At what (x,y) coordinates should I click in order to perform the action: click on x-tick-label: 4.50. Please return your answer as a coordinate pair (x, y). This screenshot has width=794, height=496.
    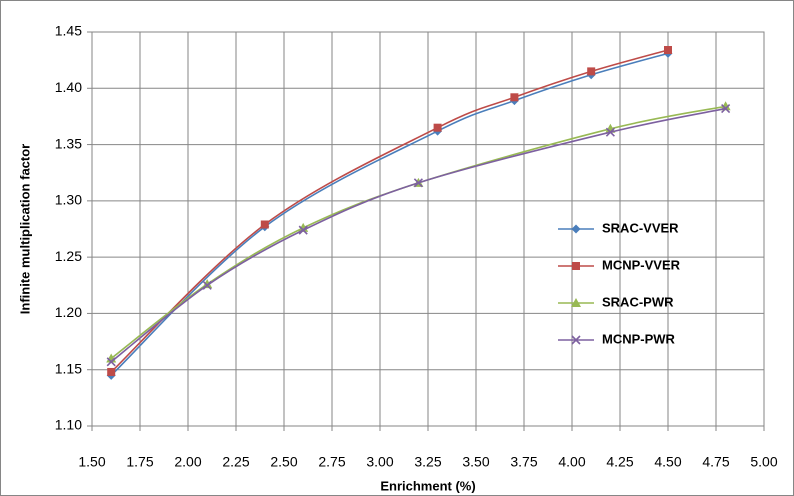
    Looking at the image, I should click on (667, 462).